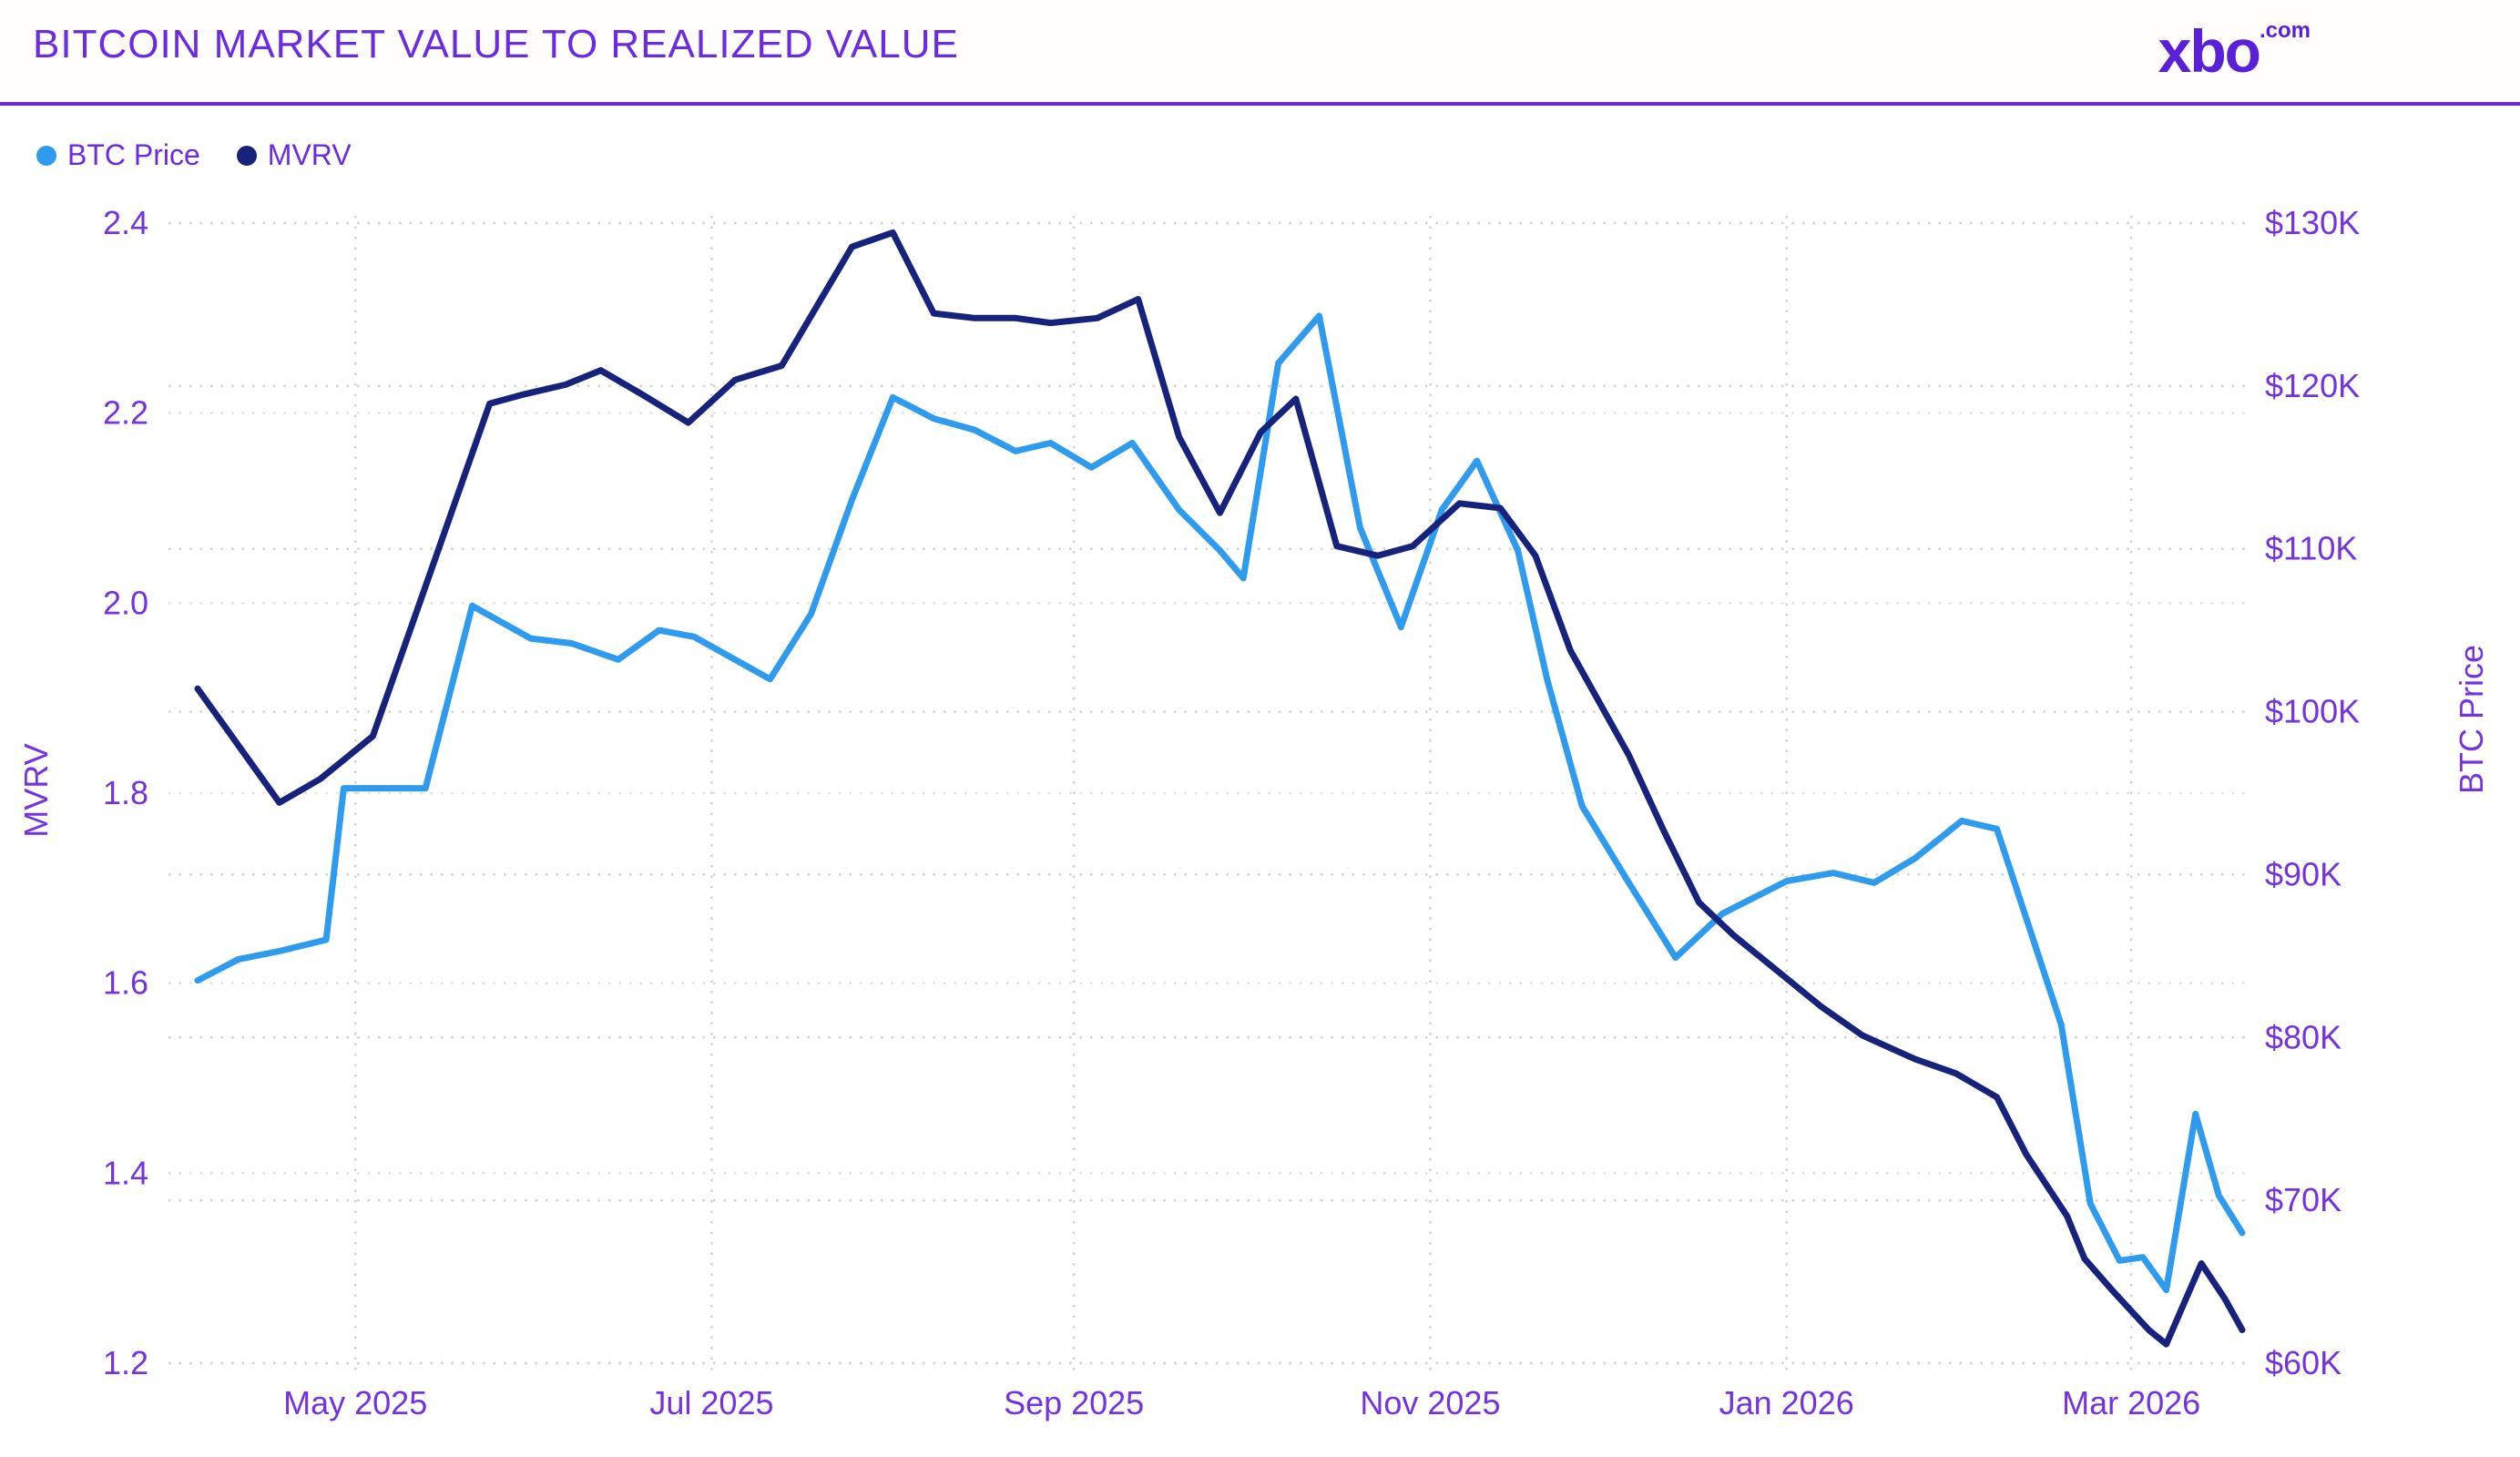 Image resolution: width=2520 pixels, height=1457 pixels. Describe the element at coordinates (126, 983) in the screenshot. I see `left-axis-tick-label: 1.6` at that location.